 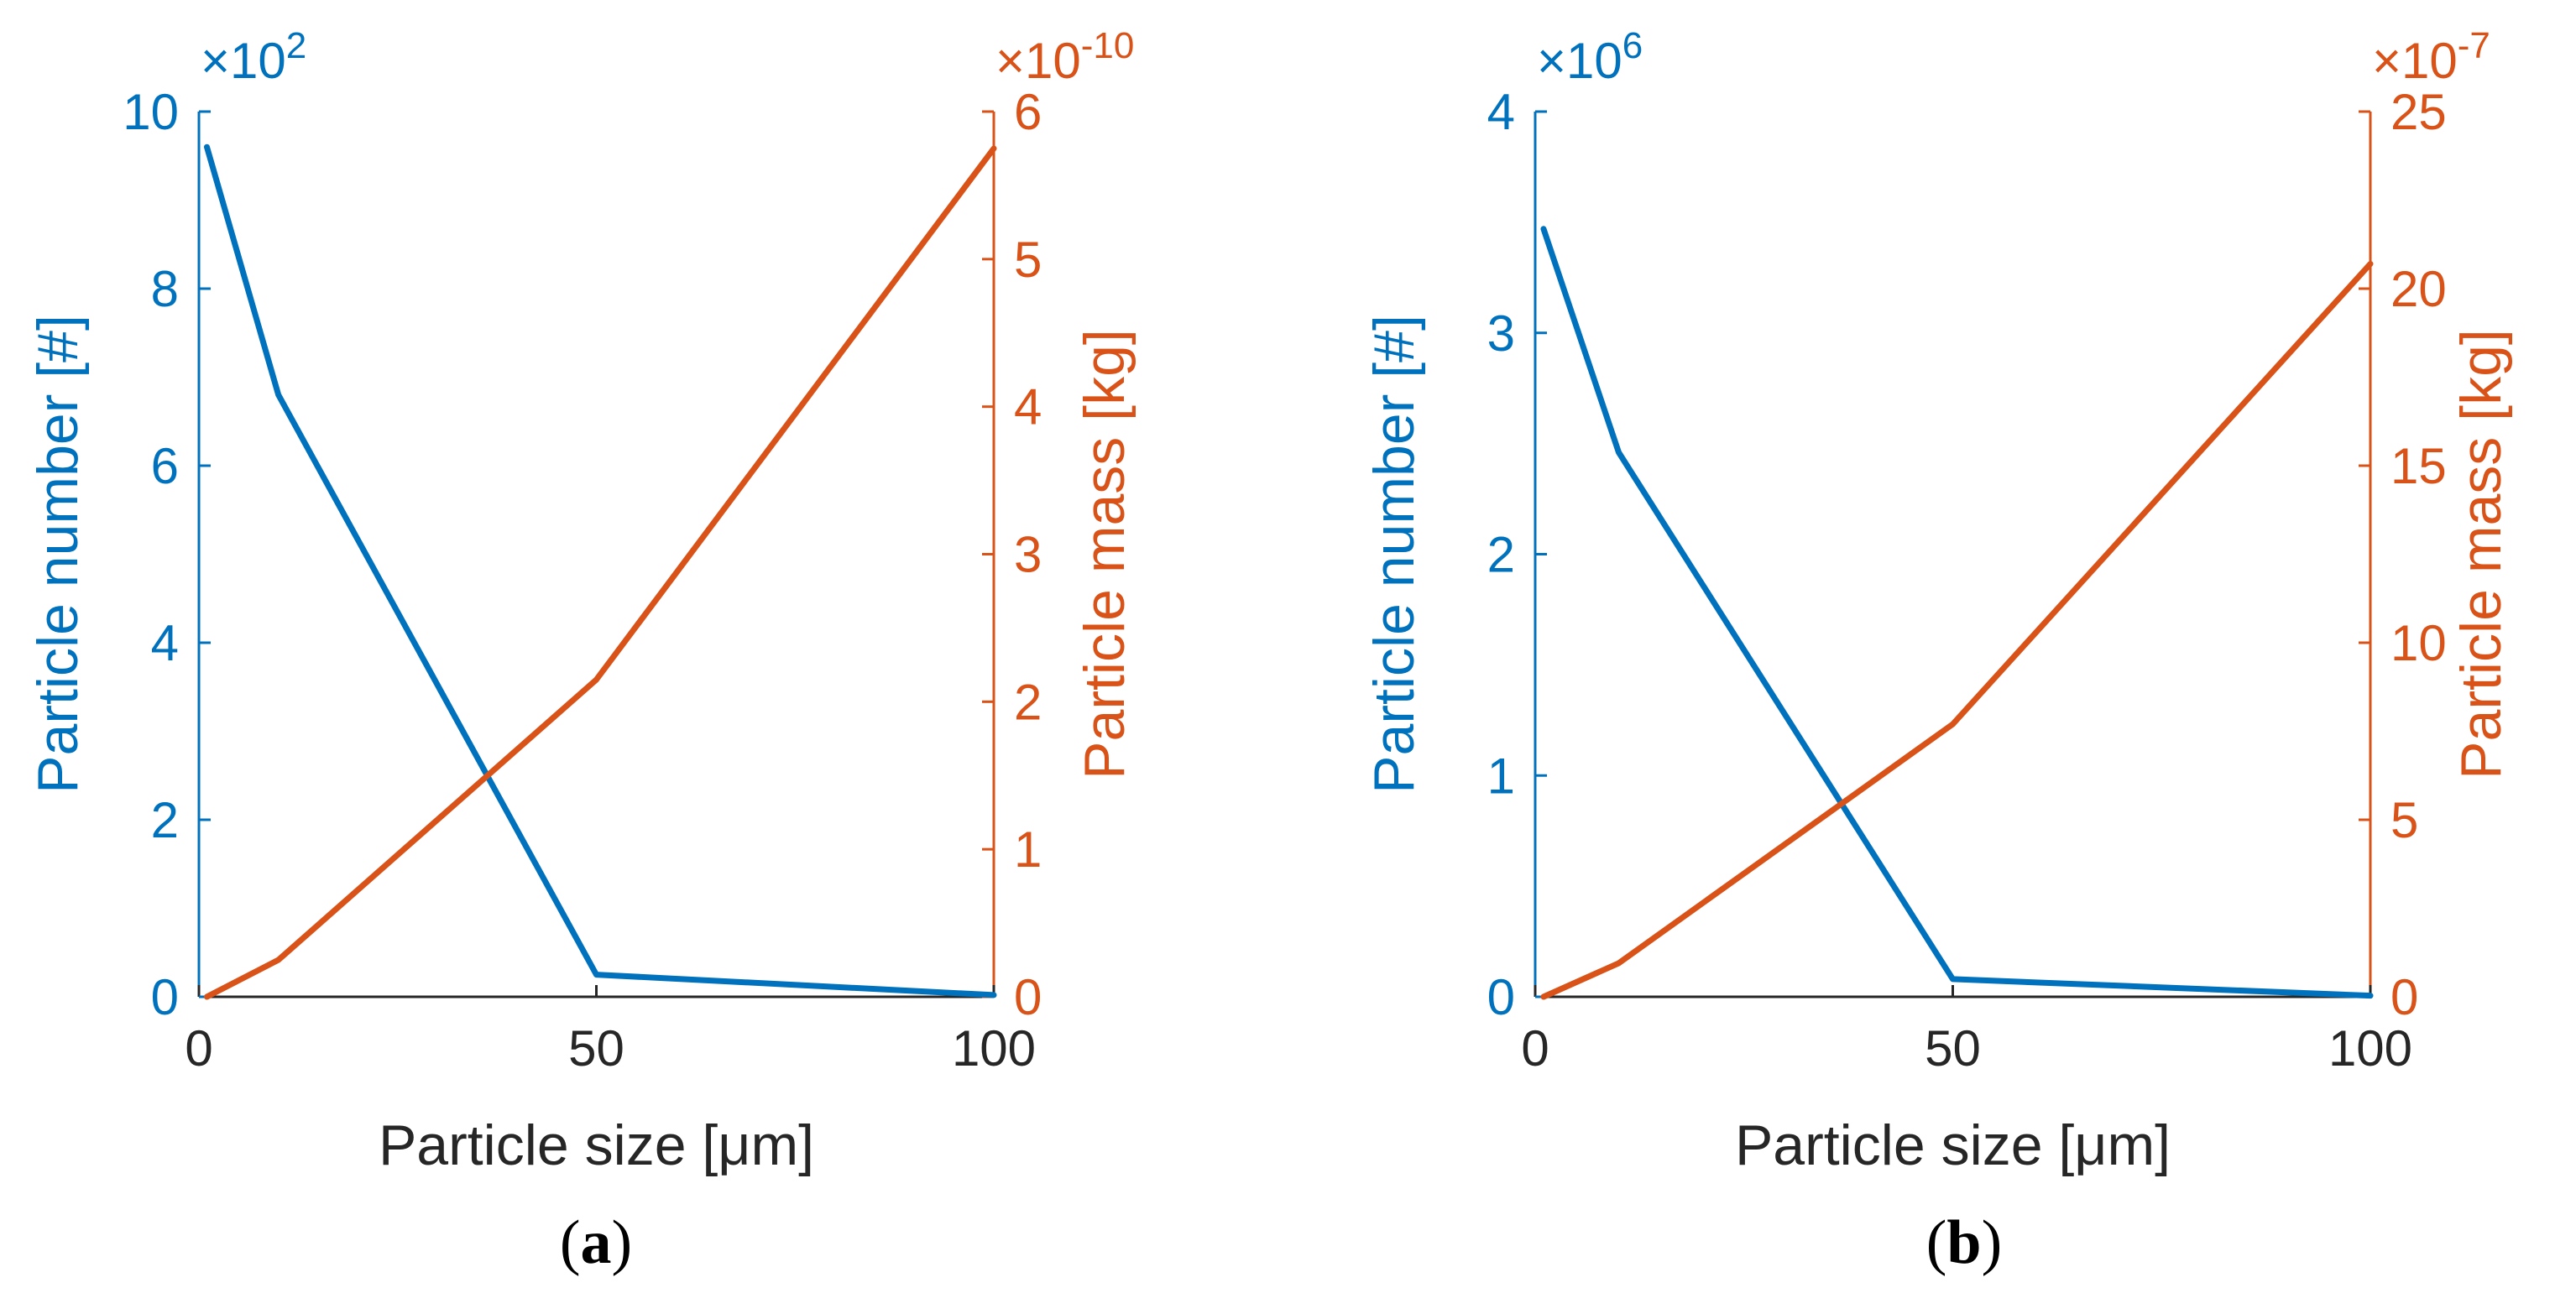 I want to click on right-y-tick-label: 2, so click(x=1028, y=702).